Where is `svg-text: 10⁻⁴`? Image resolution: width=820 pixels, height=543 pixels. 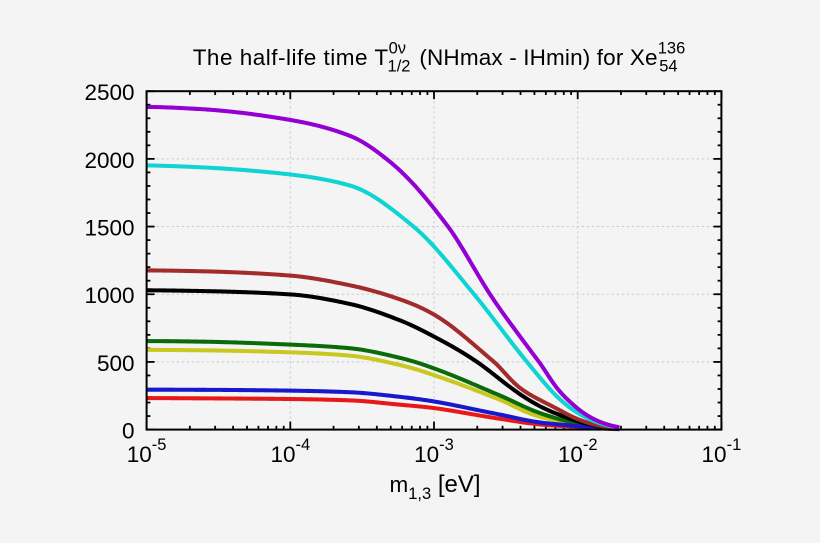 svg-text: 10⁻⁴ is located at coordinates (290, 451).